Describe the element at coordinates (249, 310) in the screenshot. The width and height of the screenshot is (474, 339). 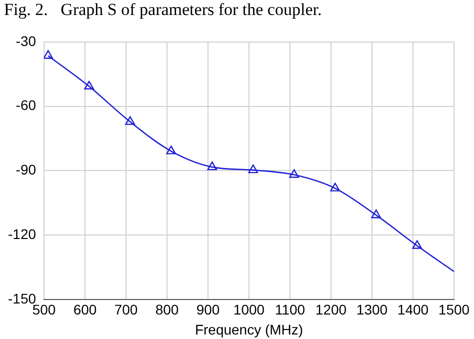
I see `x-tick-label: 1000` at that location.